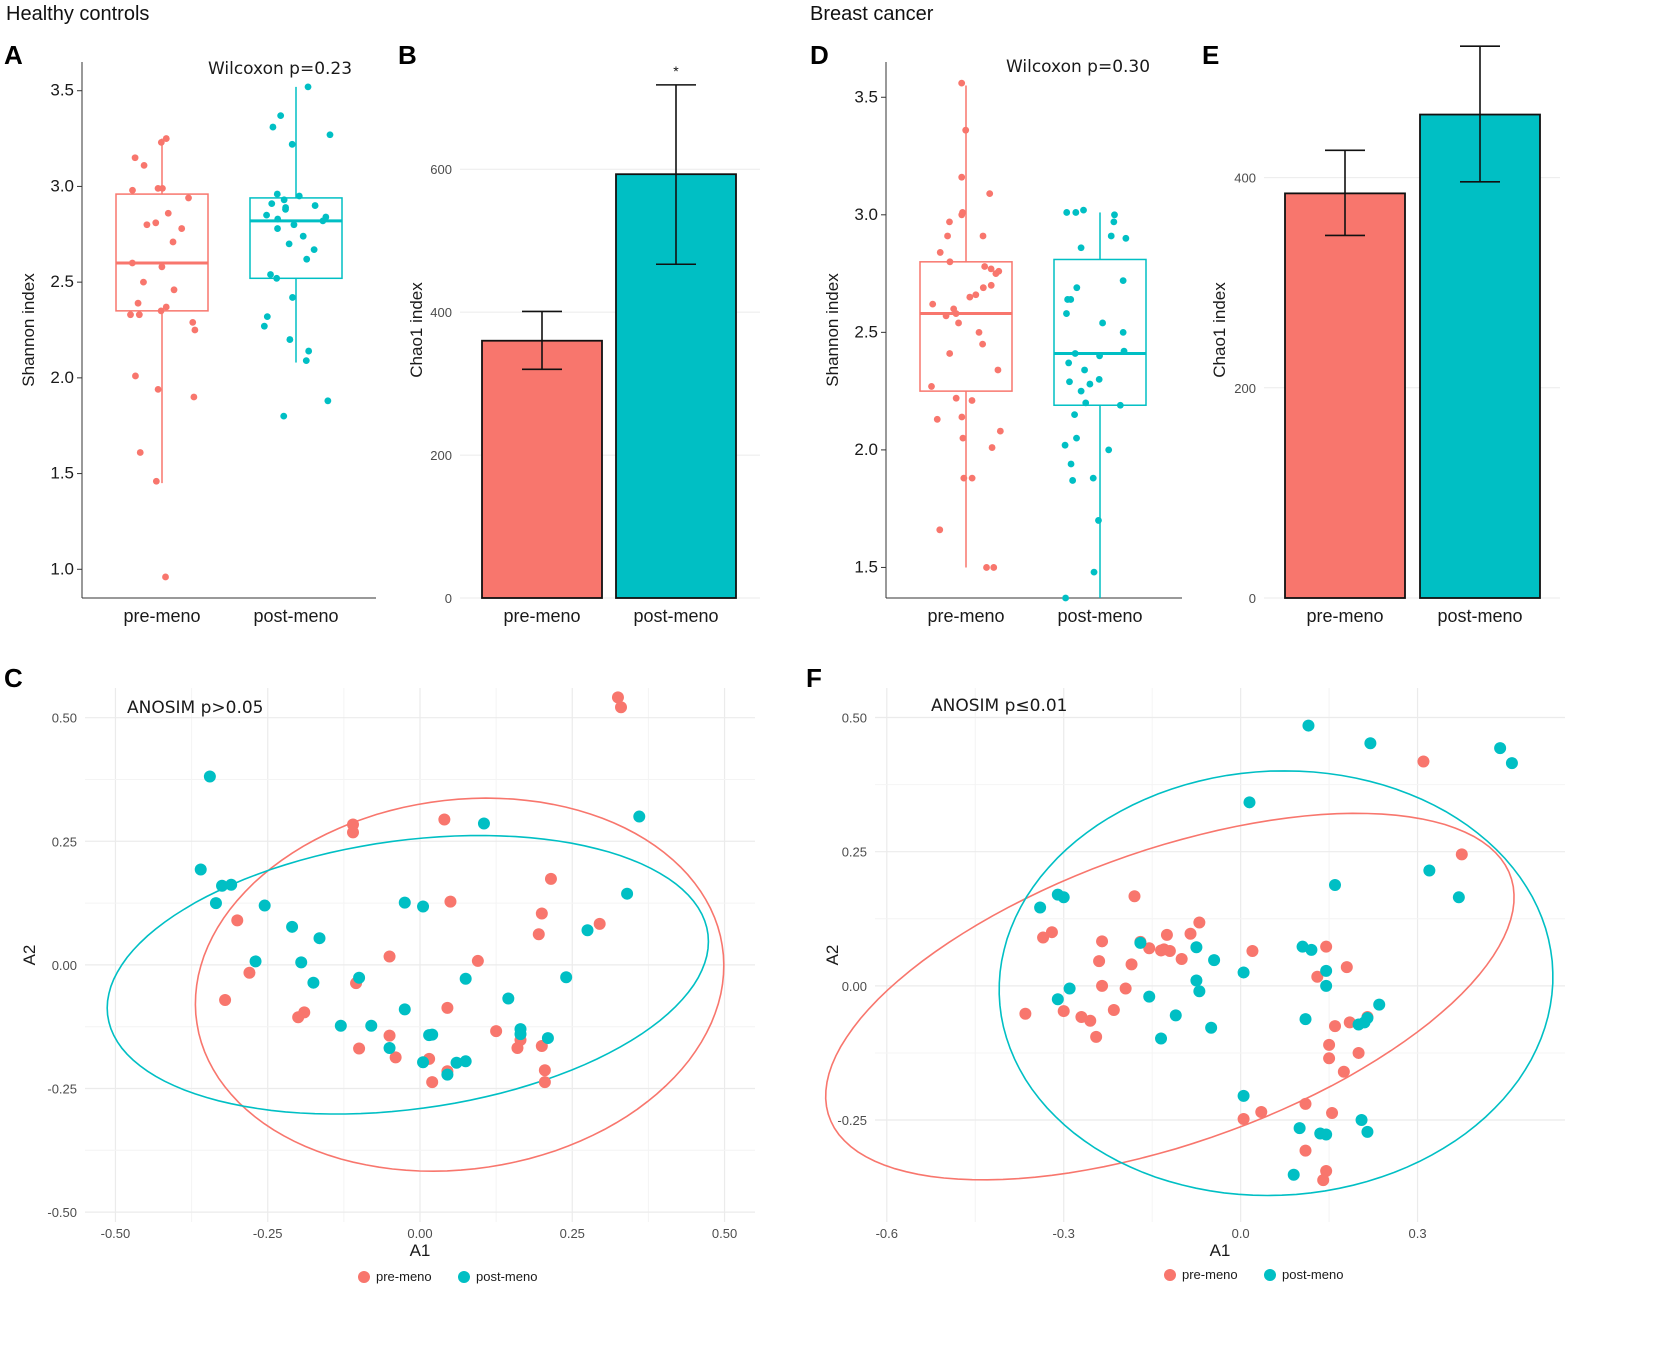  I want to click on panel-c-ellipse-pre-meno, so click(459, 985).